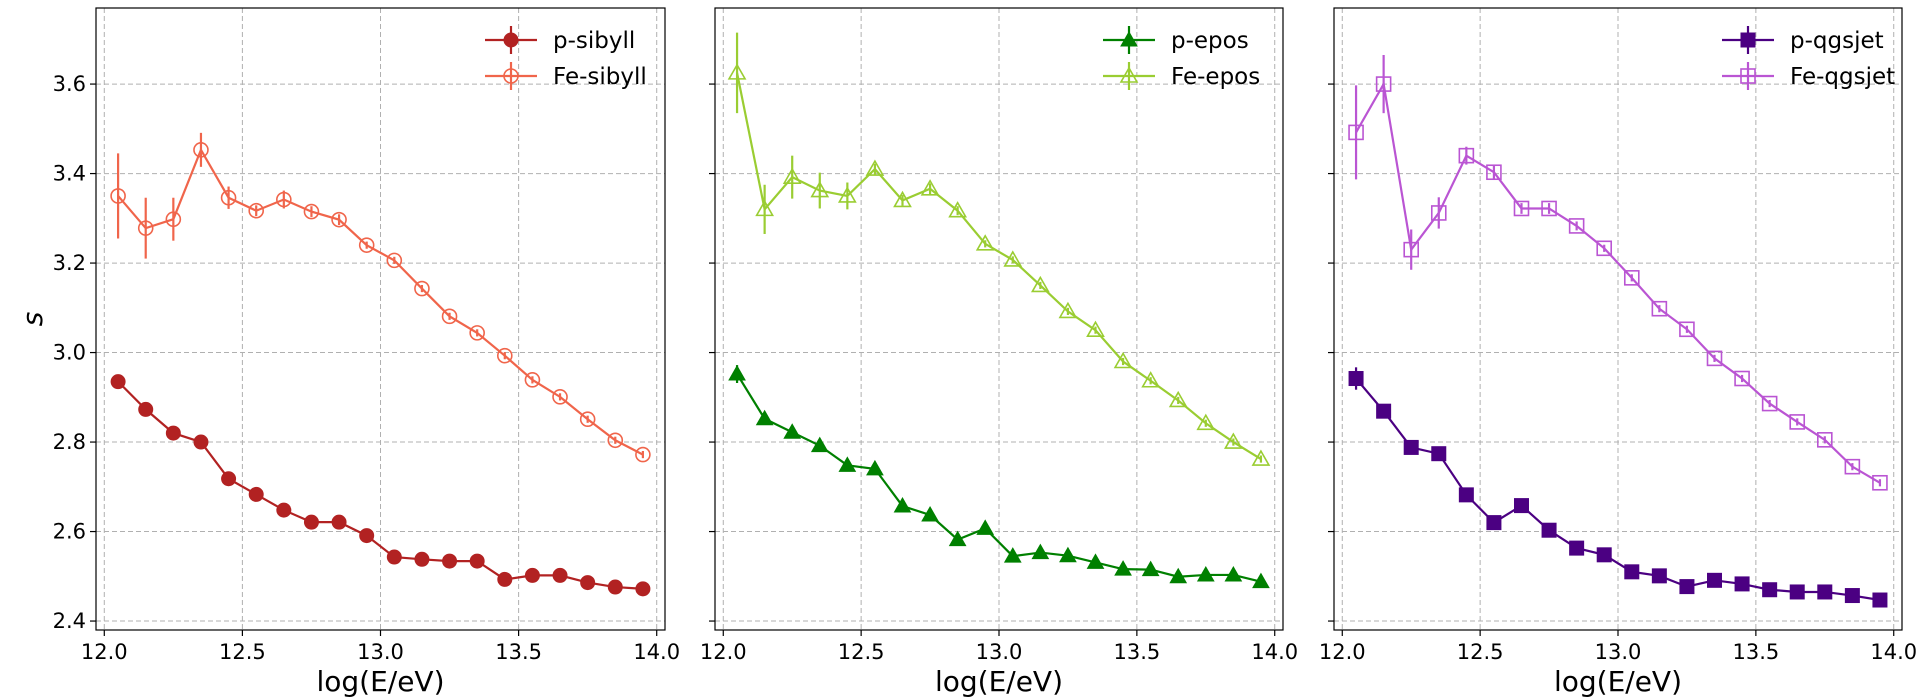 This screenshot has height=700, width=1920. Describe the element at coordinates (69, 442) in the screenshot. I see `y-tick-label: 2.8` at that location.